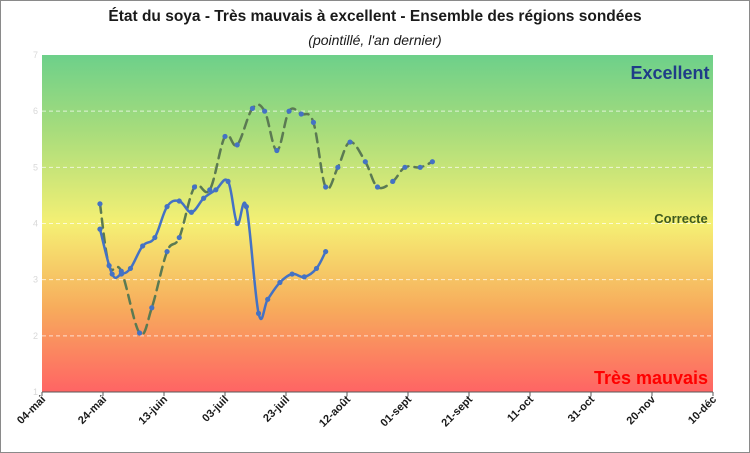 The height and width of the screenshot is (453, 750). I want to click on zone-label-correcte: Correcte, so click(680, 218).